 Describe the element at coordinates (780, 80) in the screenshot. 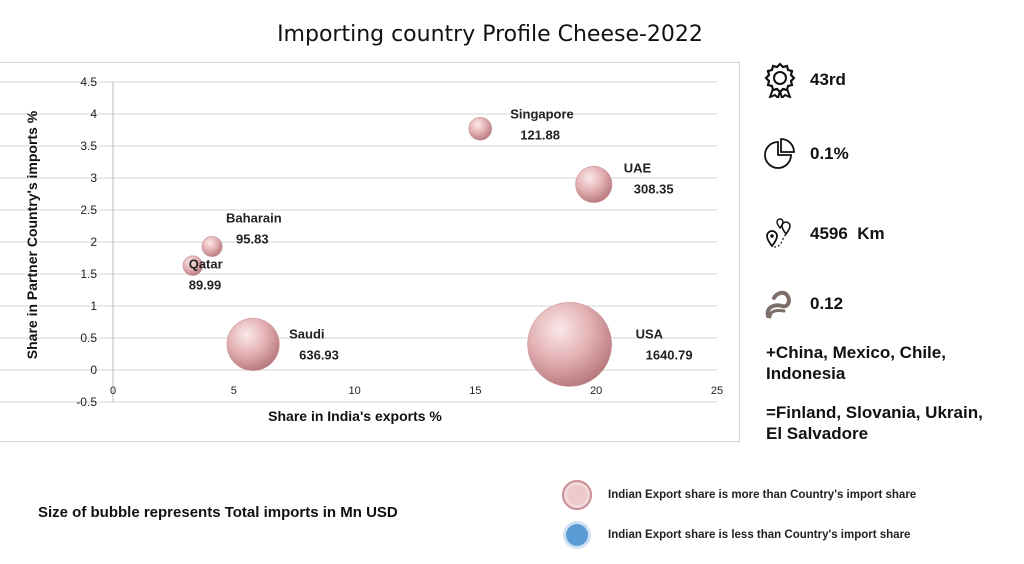

I see `award-ribbon-icon` at that location.